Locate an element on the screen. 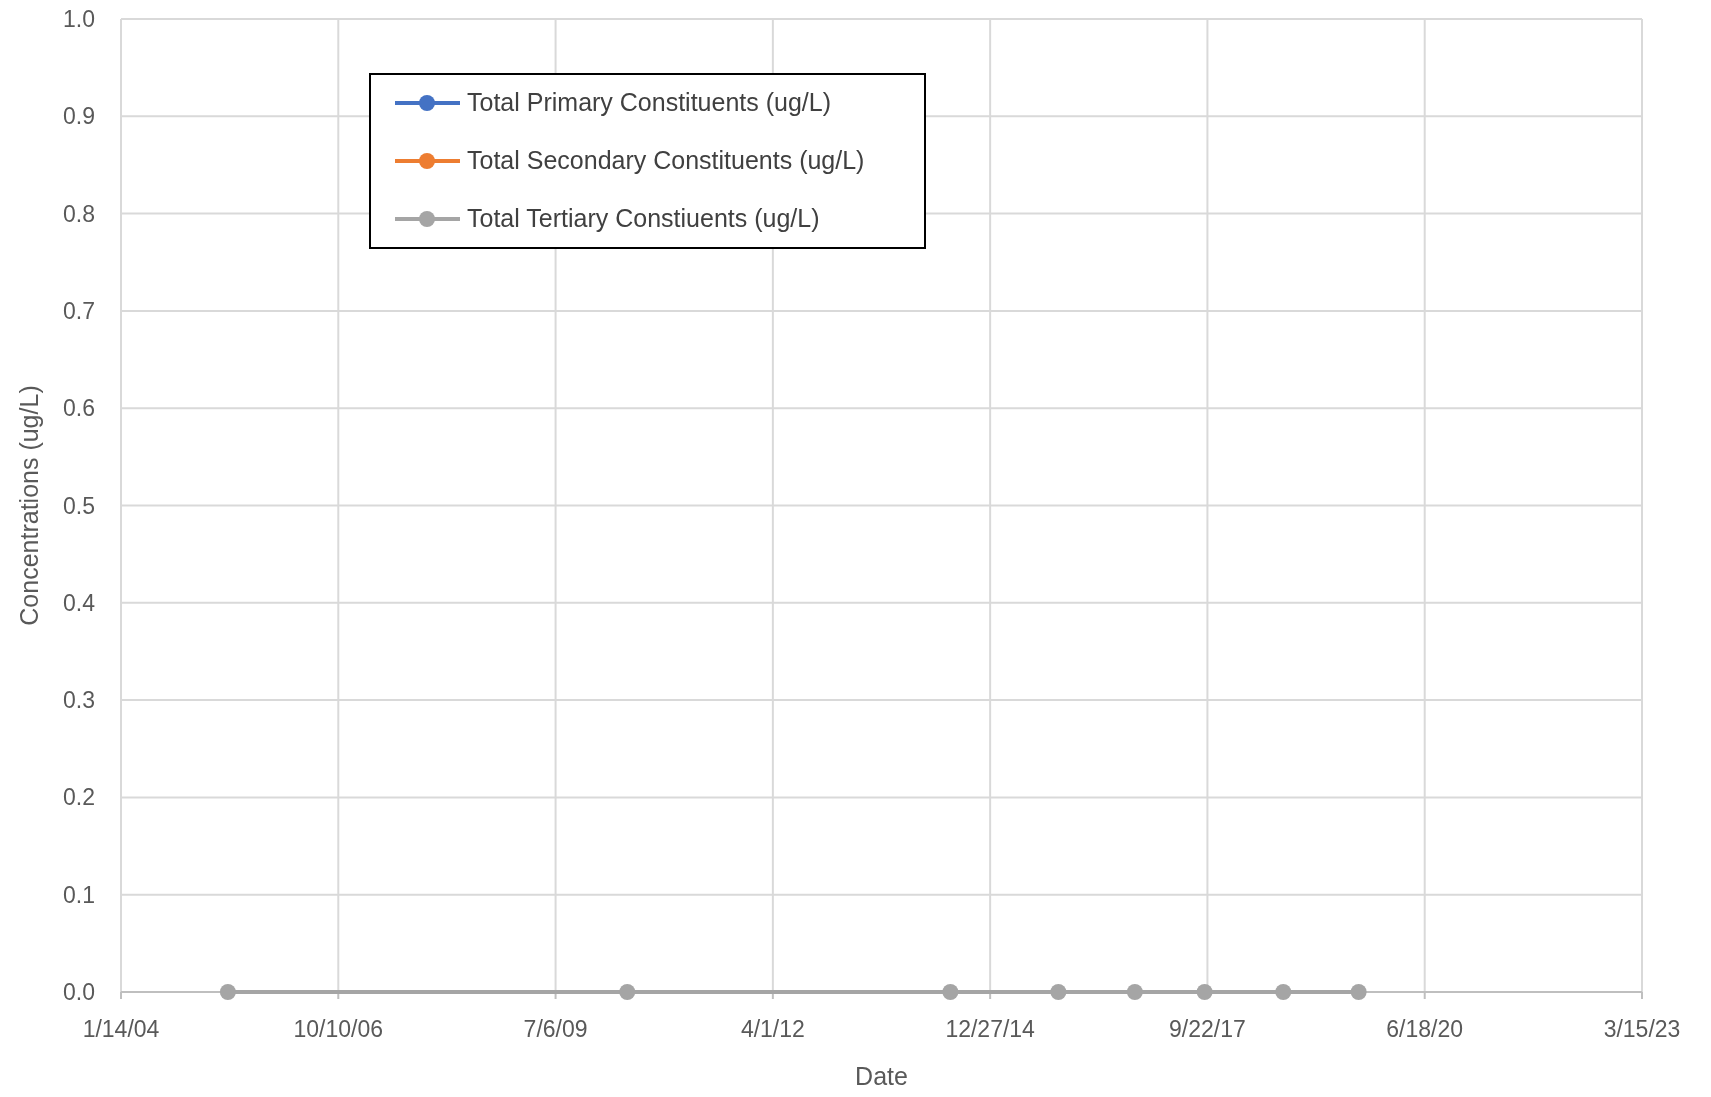 The image size is (1711, 1097). x-tick-label: 7/6/09 is located at coordinates (555, 1029).